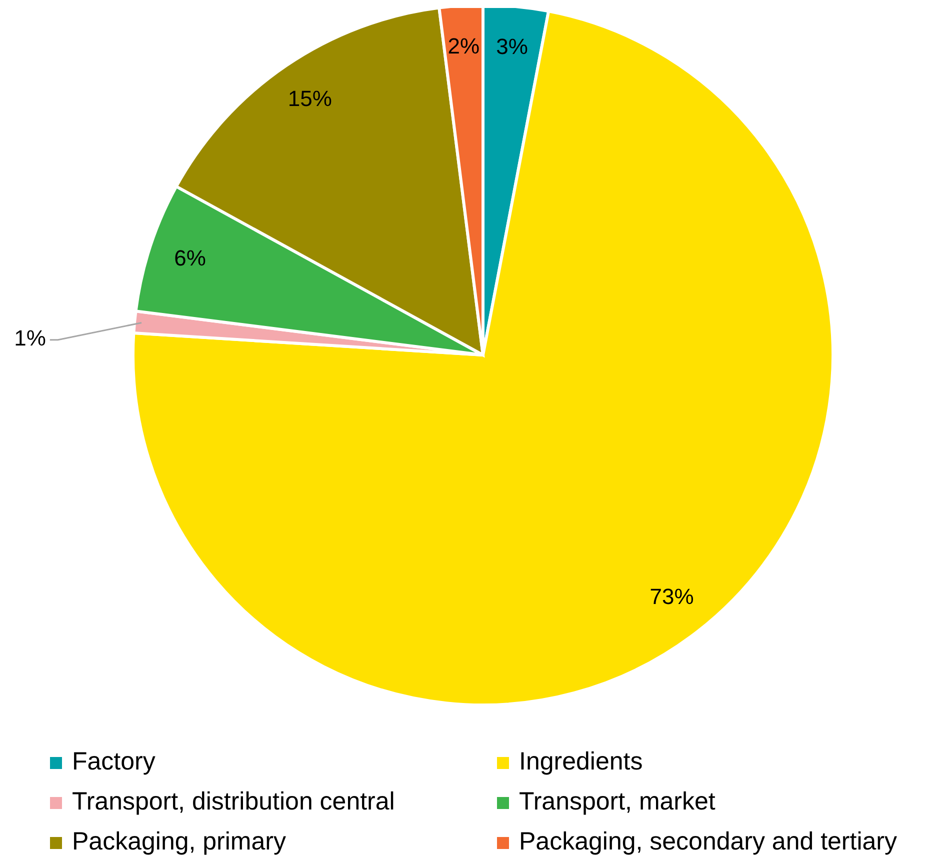 This screenshot has width=936, height=863. What do you see at coordinates (617, 802) in the screenshot?
I see `legend-label: Transport, market` at bounding box center [617, 802].